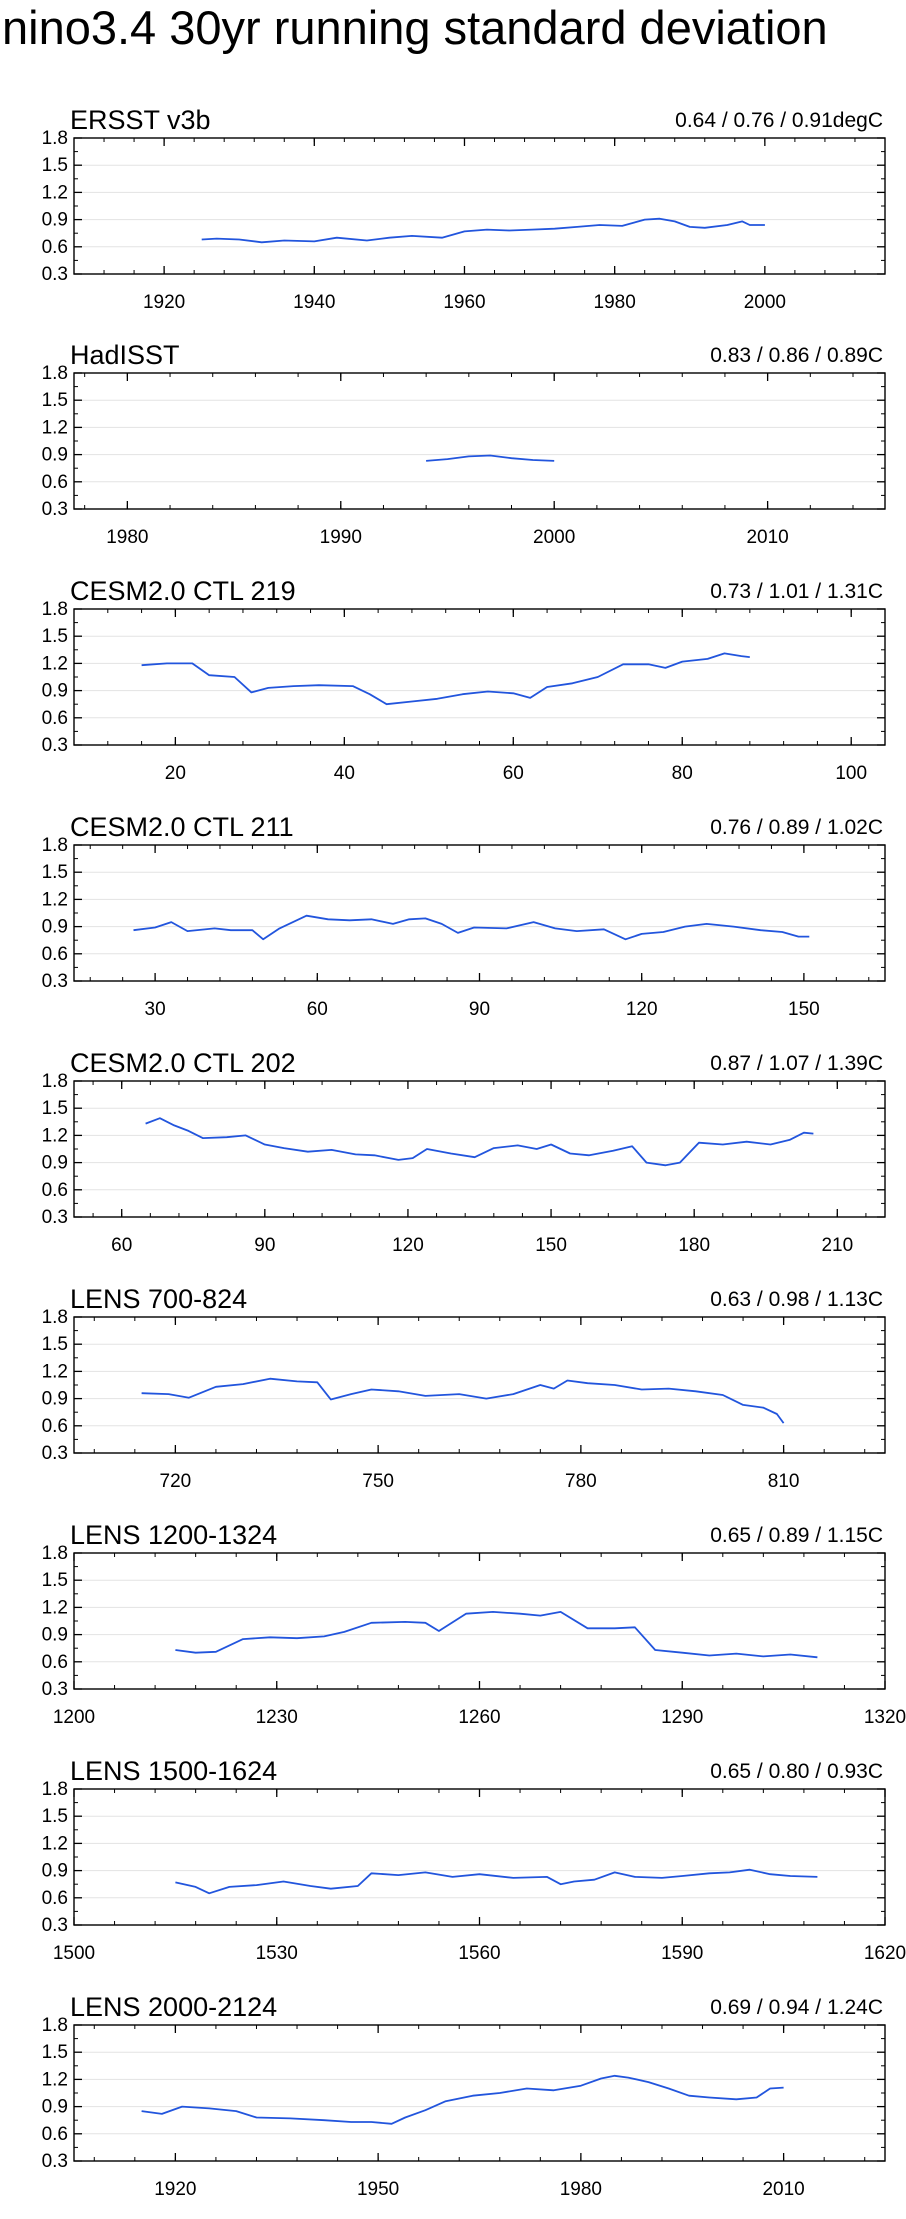  What do you see at coordinates (796, 355) in the screenshot?
I see `panel-stats: 0.83 / 0.86 / 0.89C` at bounding box center [796, 355].